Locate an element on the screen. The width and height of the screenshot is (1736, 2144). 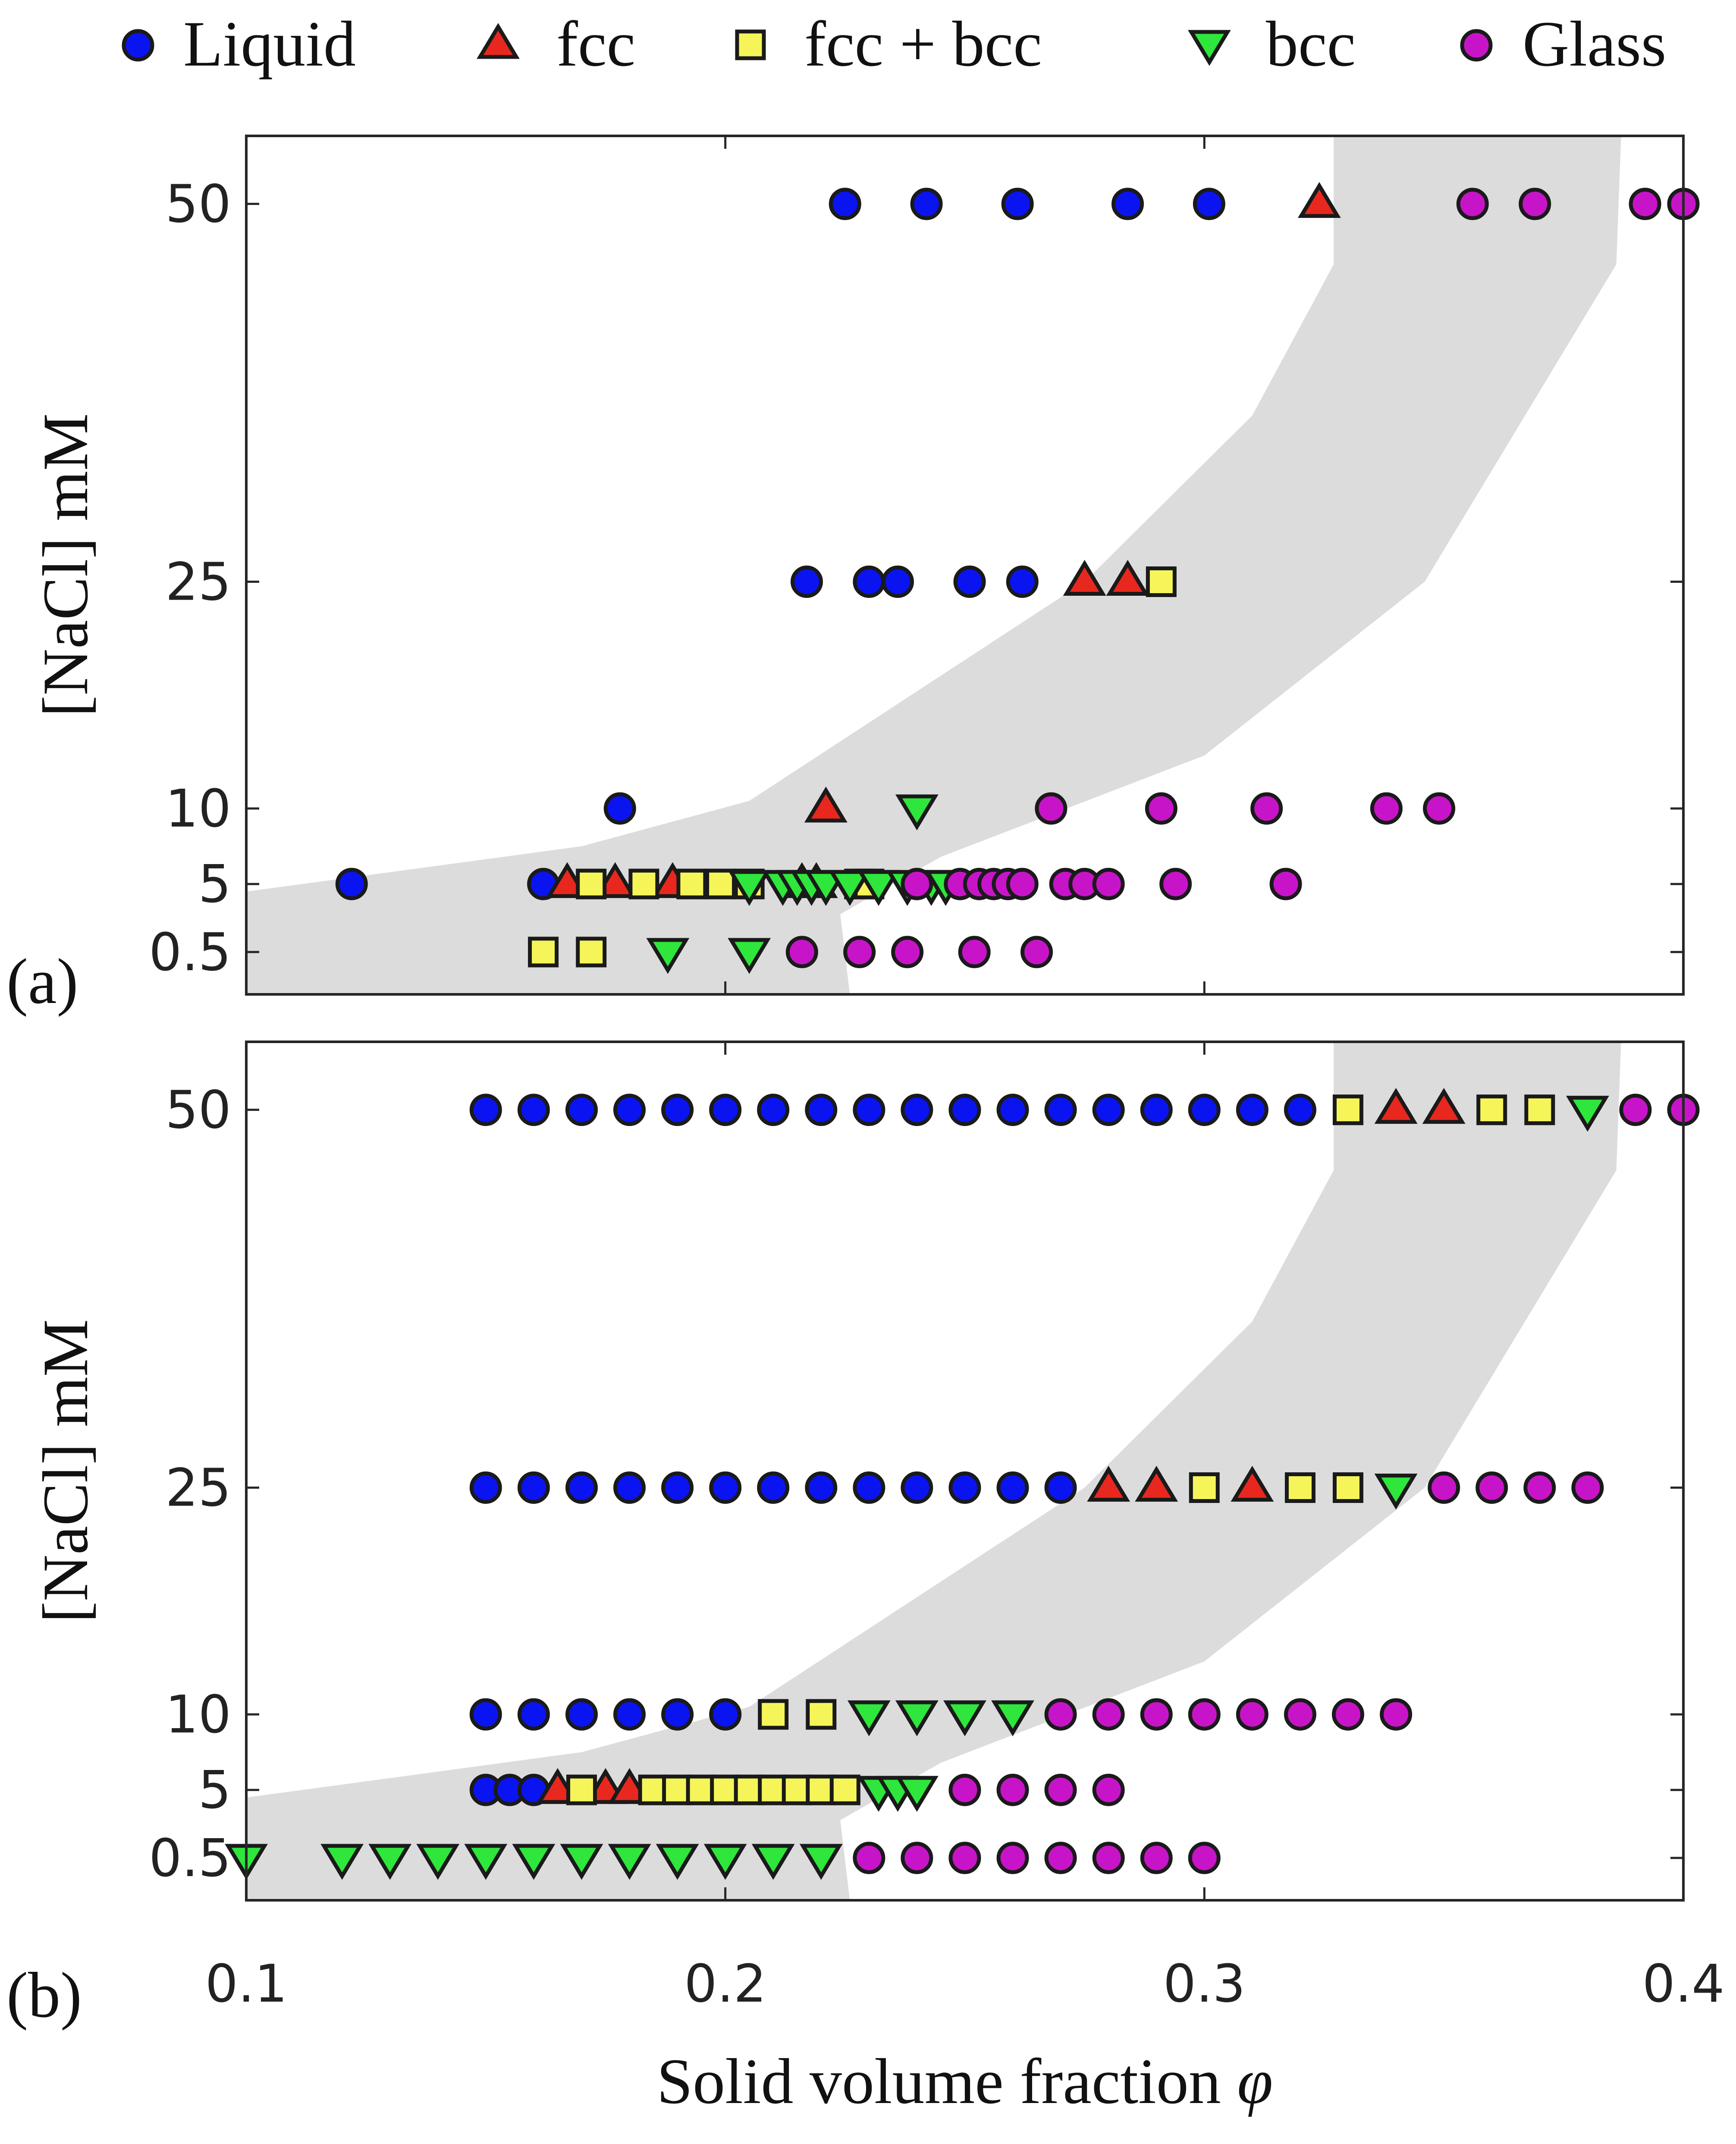
legend-item-bcc: bcc is located at coordinates (1272, 44).